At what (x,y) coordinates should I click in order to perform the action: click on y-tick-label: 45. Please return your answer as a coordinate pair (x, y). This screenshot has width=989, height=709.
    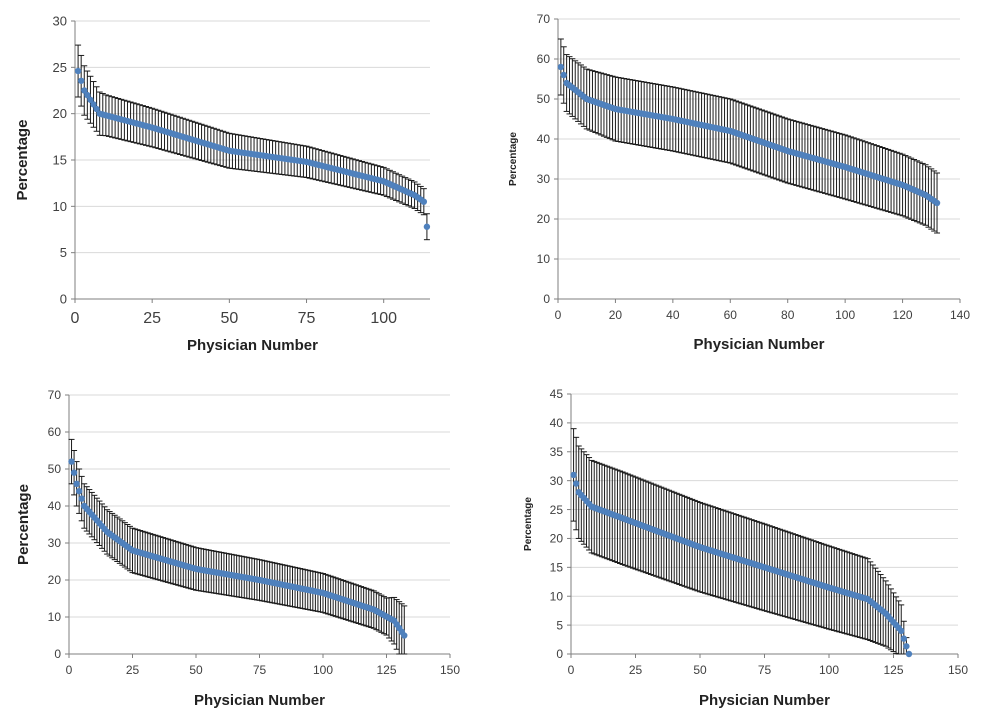
    Looking at the image, I should click on (557, 394).